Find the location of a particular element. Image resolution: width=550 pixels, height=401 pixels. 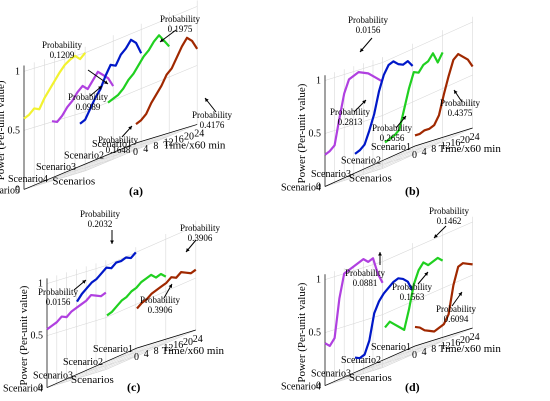

series-line-scenario1 is located at coordinates (443, 297).